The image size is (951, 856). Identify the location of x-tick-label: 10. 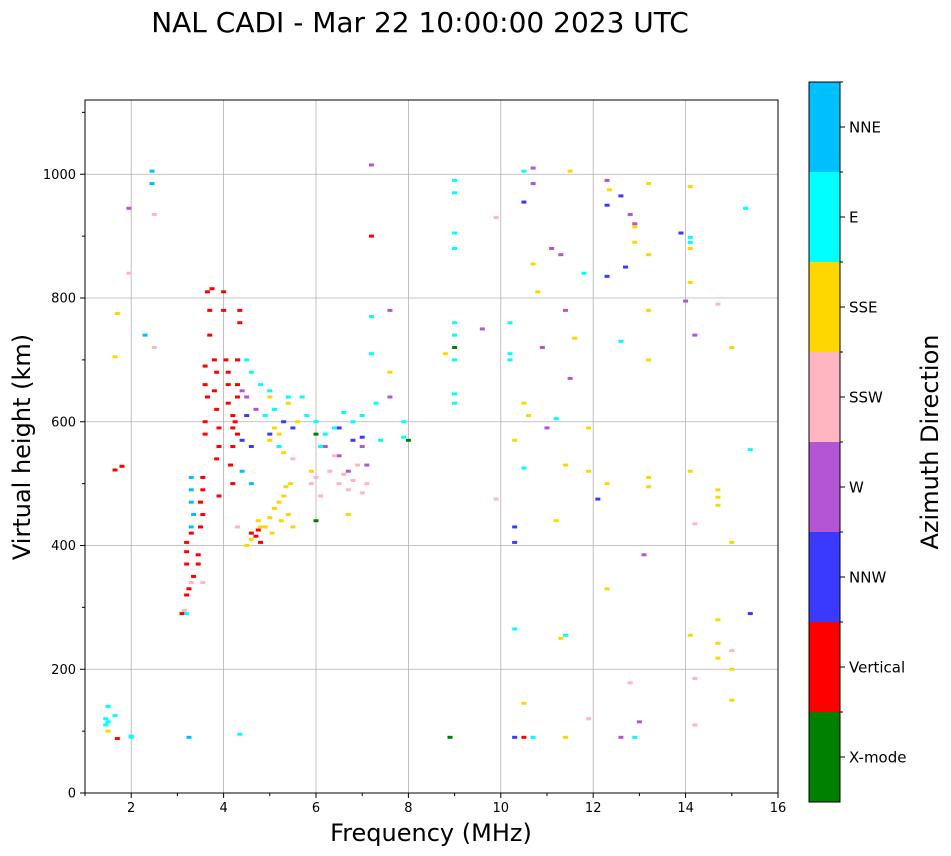
(501, 808).